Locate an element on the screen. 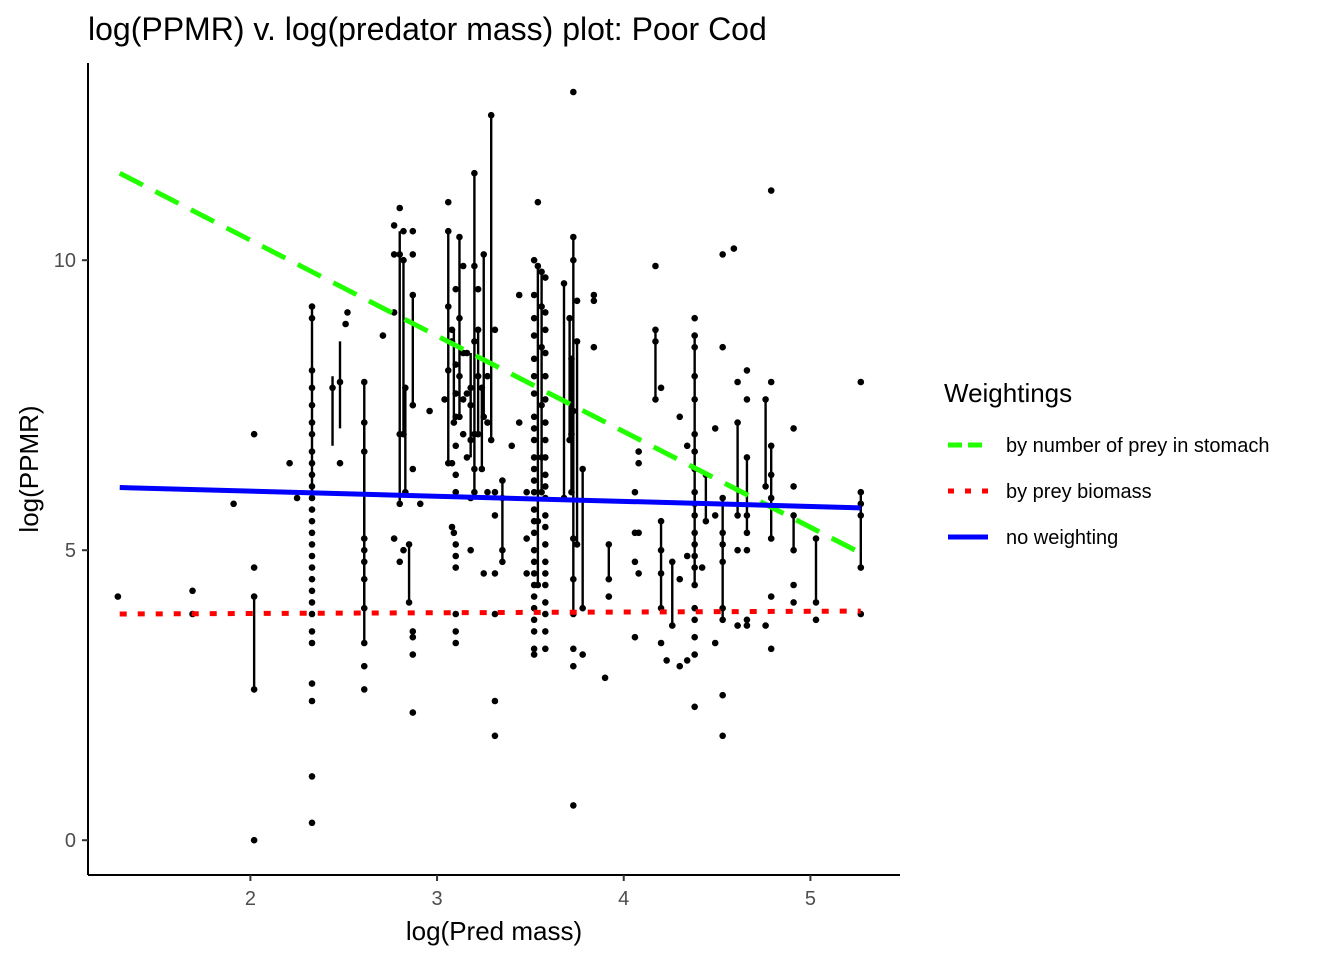 The height and width of the screenshot is (960, 1344). legend-label-1: by prey biomass is located at coordinates (1079, 492).